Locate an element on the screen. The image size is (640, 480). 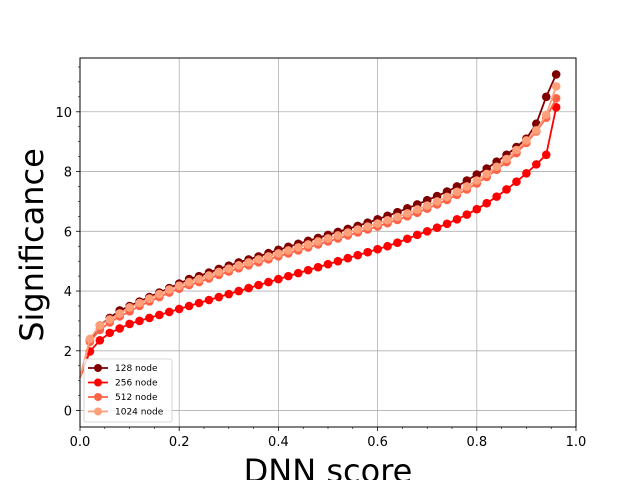
y-tick-label: 10 is located at coordinates (63, 113).